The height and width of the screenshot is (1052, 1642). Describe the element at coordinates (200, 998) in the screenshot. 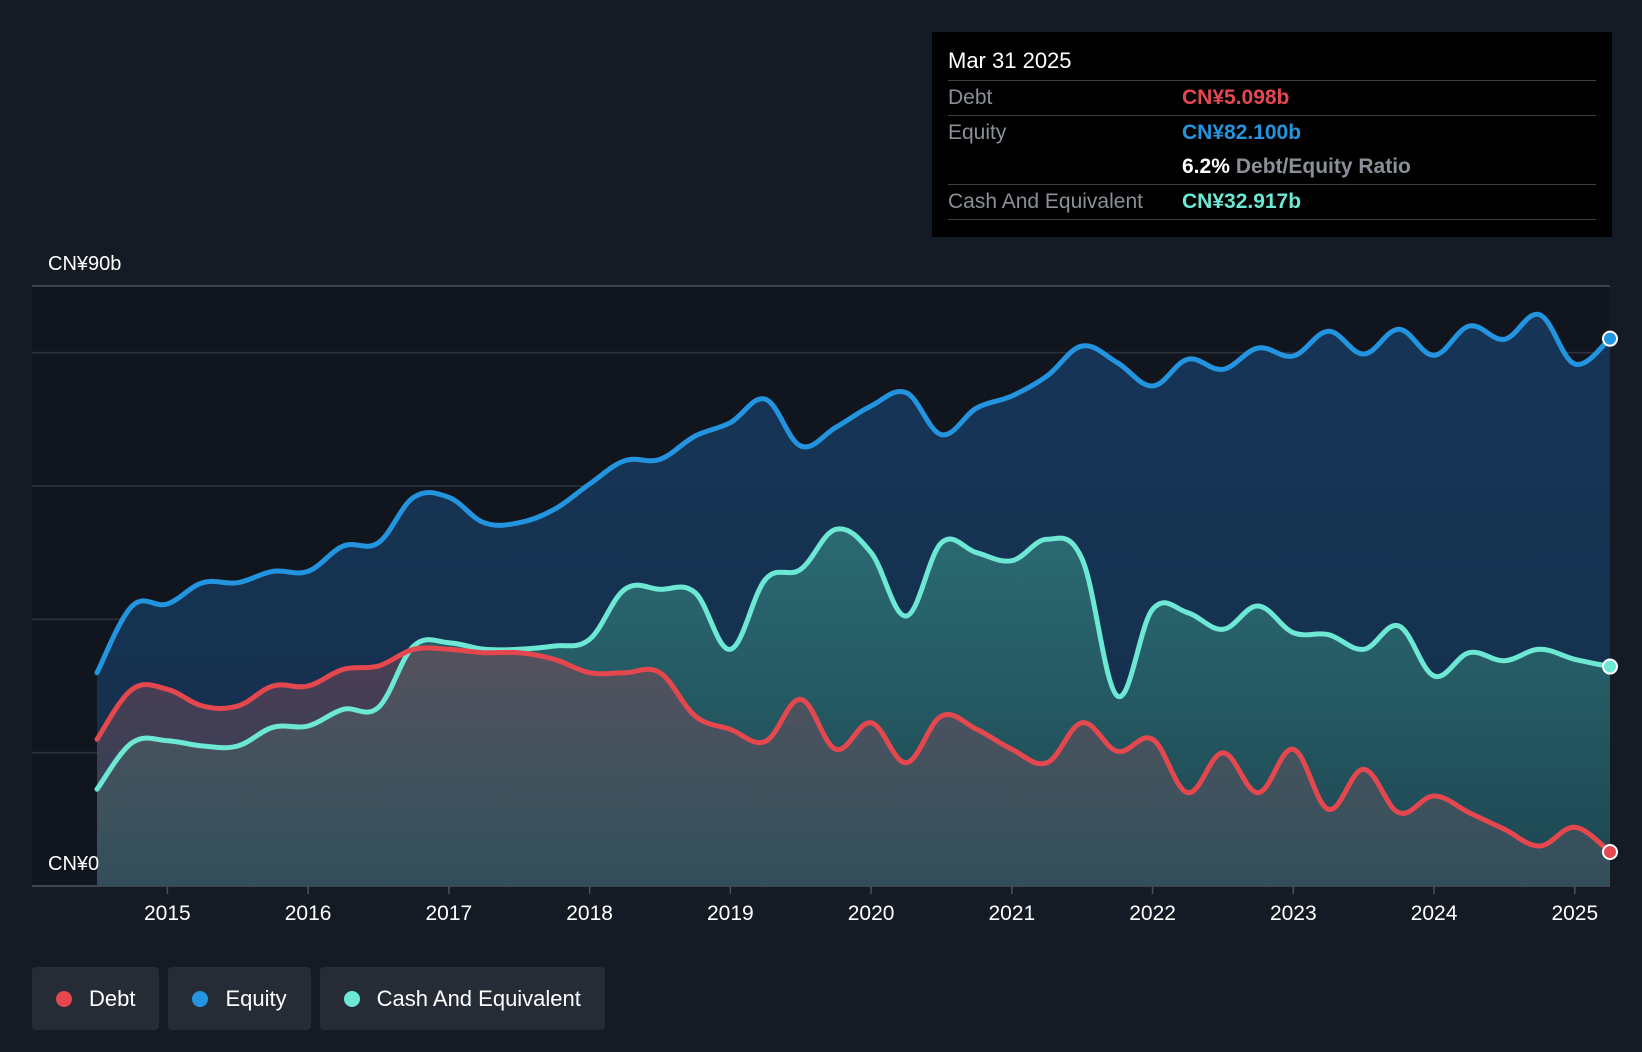

I see `equity-dot-icon` at that location.